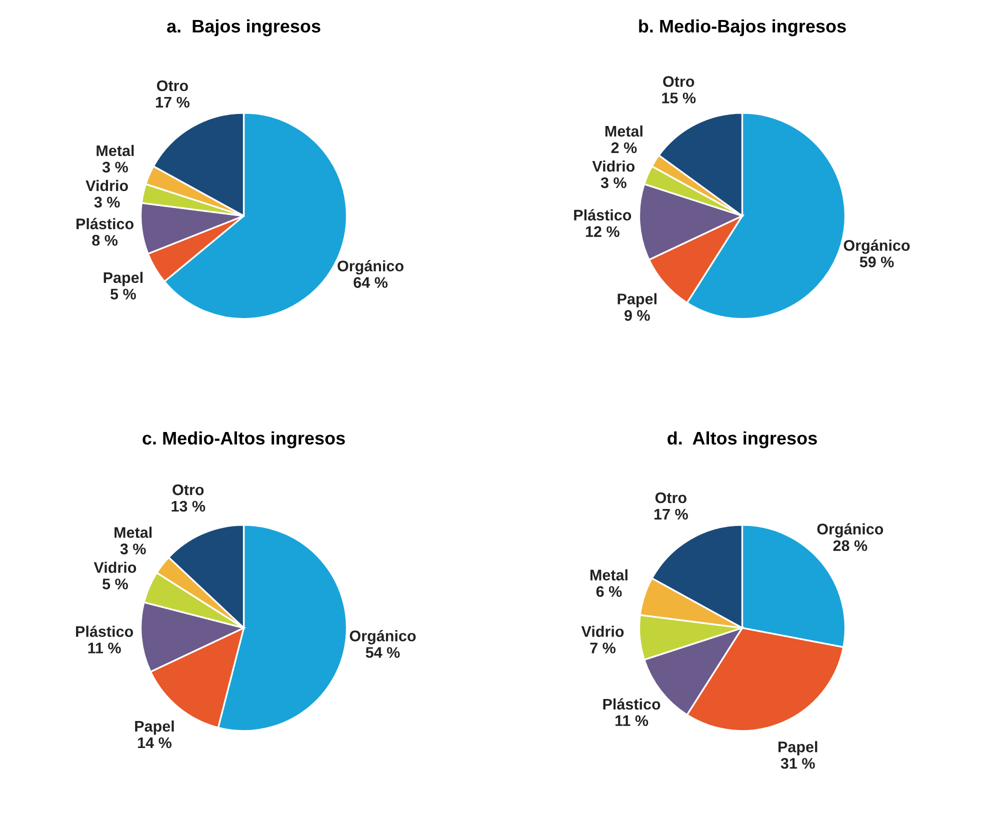 The height and width of the screenshot is (815, 986). Describe the element at coordinates (877, 262) in the screenshot. I see `data-label: 59 %` at that location.